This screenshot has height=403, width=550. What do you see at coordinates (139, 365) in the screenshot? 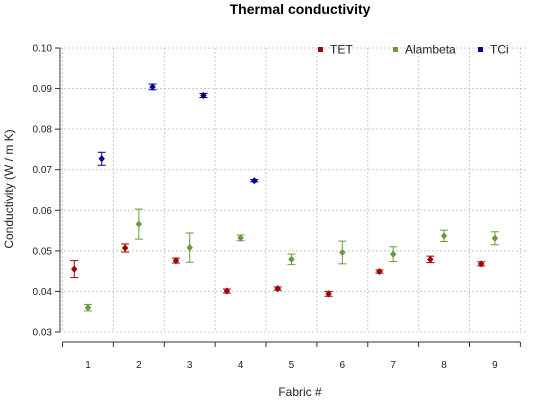
I see `x-tick-label: 2` at bounding box center [139, 365].